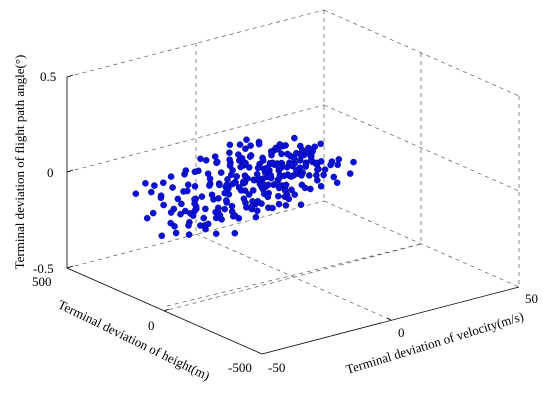  I want to click on x-axis-title: Terminal deviation of velocity(m/s), so click(434, 342).